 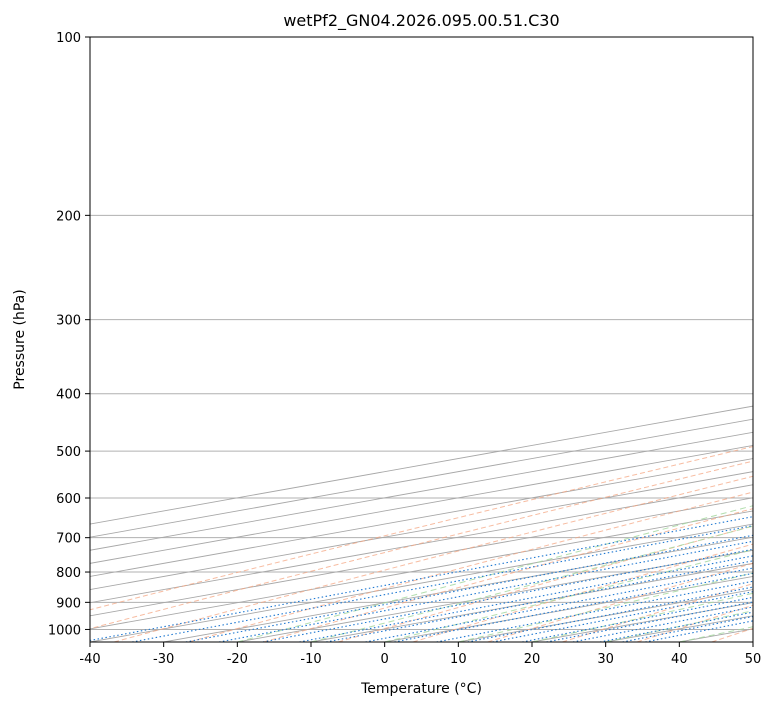 What do you see at coordinates (89, 659) in the screenshot?
I see `x-tick-label: -40` at bounding box center [89, 659].